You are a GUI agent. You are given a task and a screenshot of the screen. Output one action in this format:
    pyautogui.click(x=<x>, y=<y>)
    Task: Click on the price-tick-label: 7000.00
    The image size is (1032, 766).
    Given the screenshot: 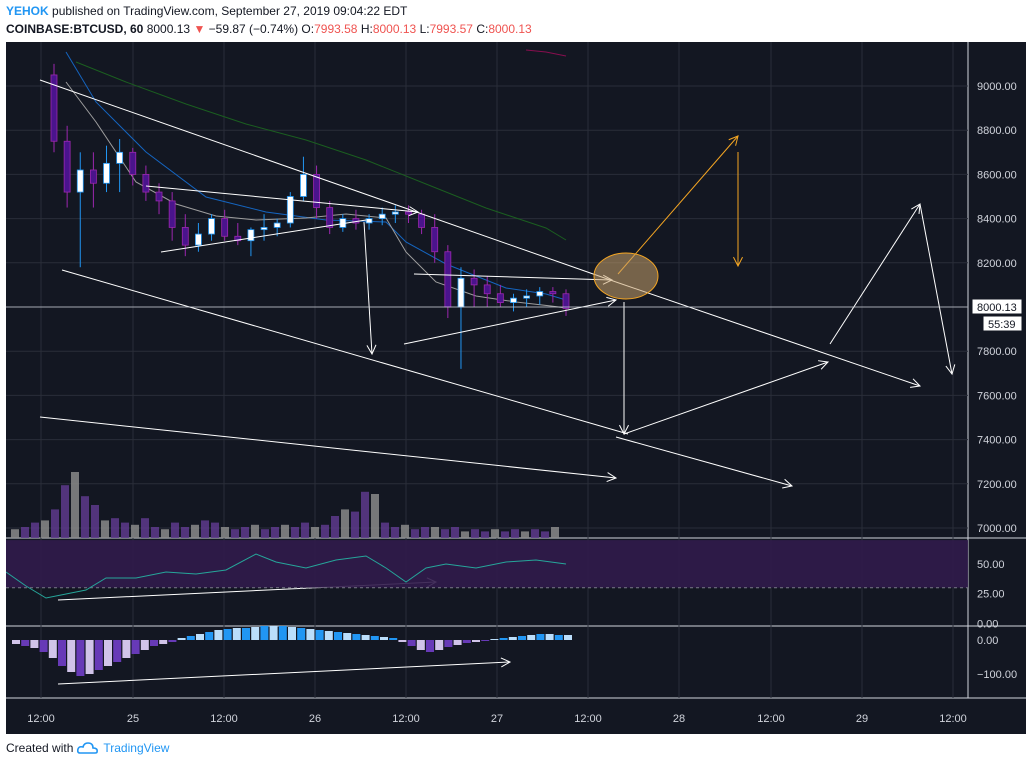 What is the action you would take?
    pyautogui.click(x=997, y=529)
    